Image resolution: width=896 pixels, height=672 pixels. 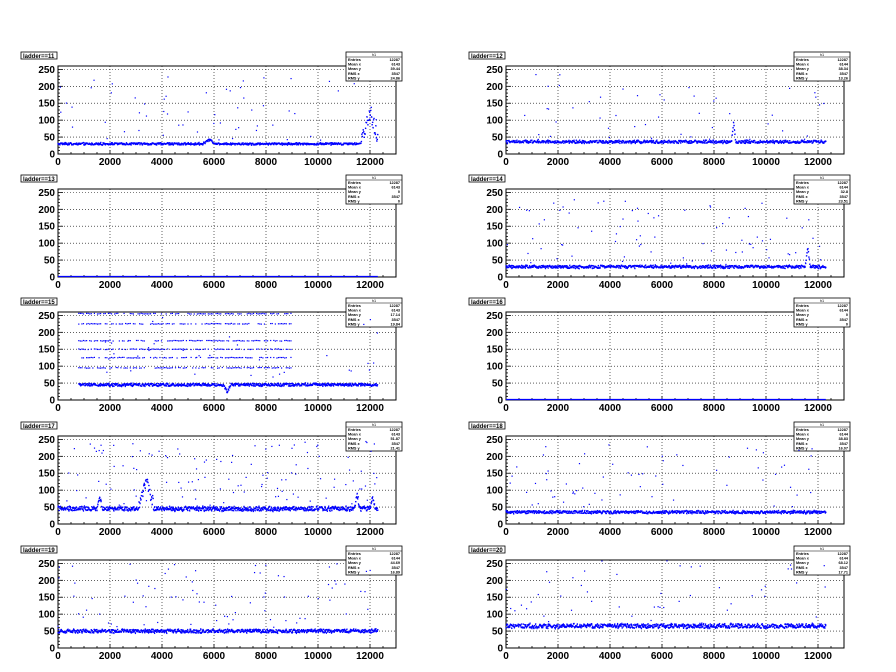 What do you see at coordinates (395, 324) in the screenshot?
I see `stats-value: 19.84` at bounding box center [395, 324].